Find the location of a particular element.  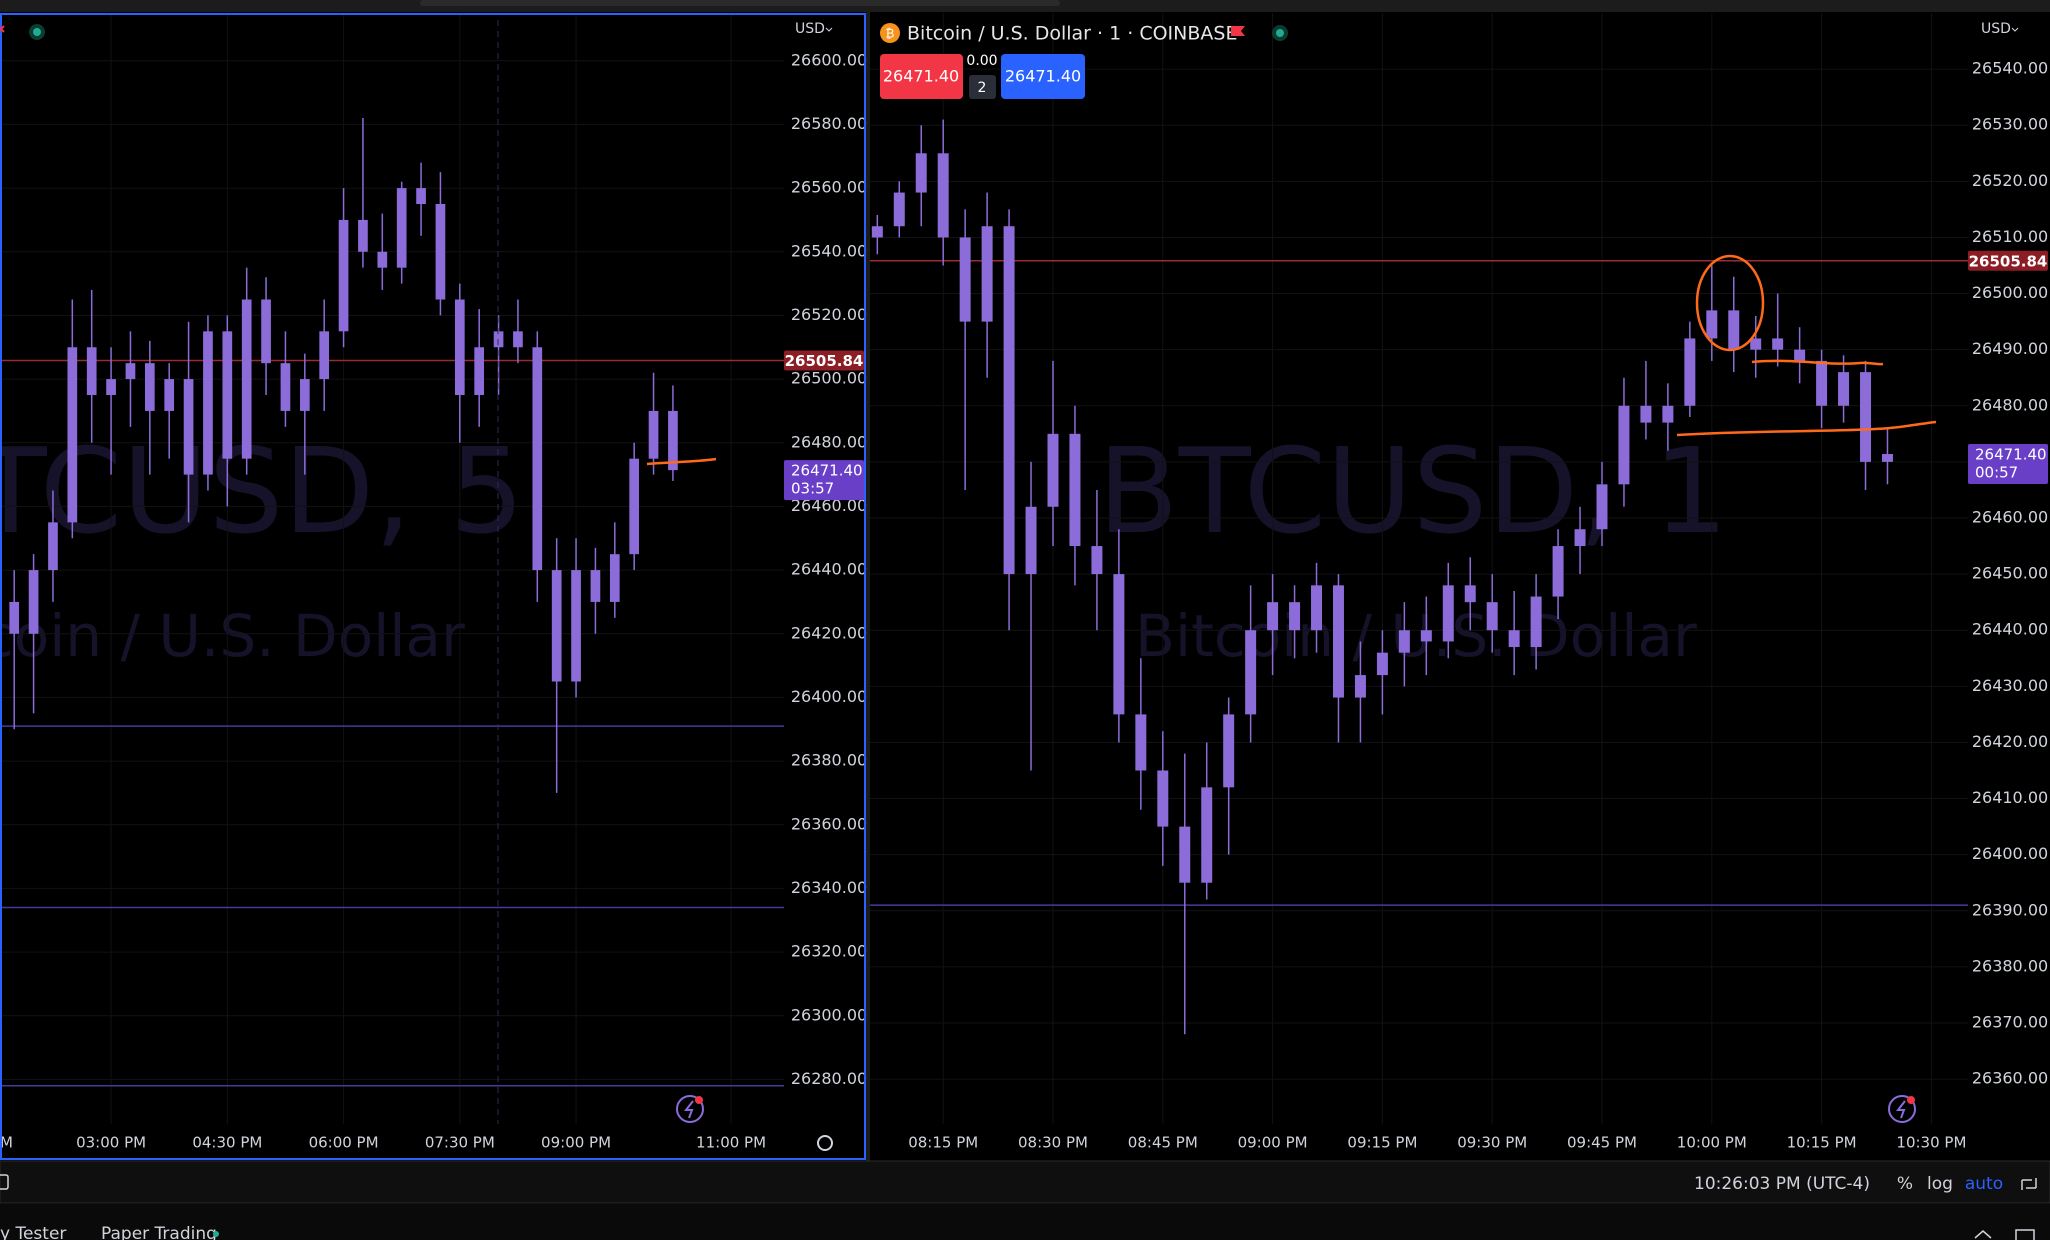

price-badge is located at coordinates (2008, 260).